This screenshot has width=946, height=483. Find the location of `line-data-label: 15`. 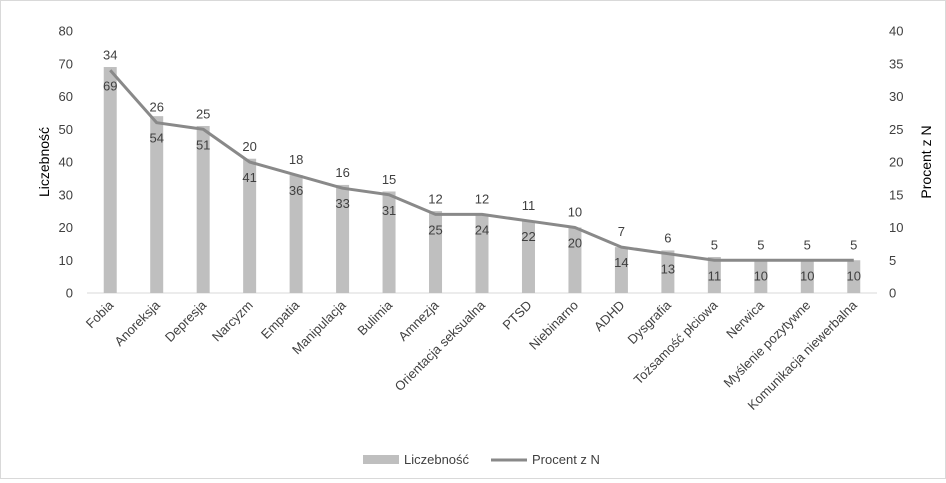

line-data-label: 15 is located at coordinates (389, 179).